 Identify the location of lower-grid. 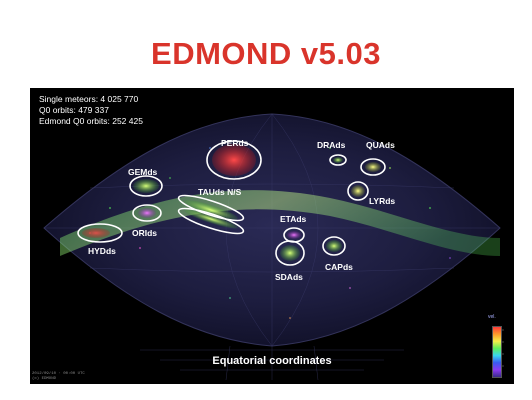
(272, 363).